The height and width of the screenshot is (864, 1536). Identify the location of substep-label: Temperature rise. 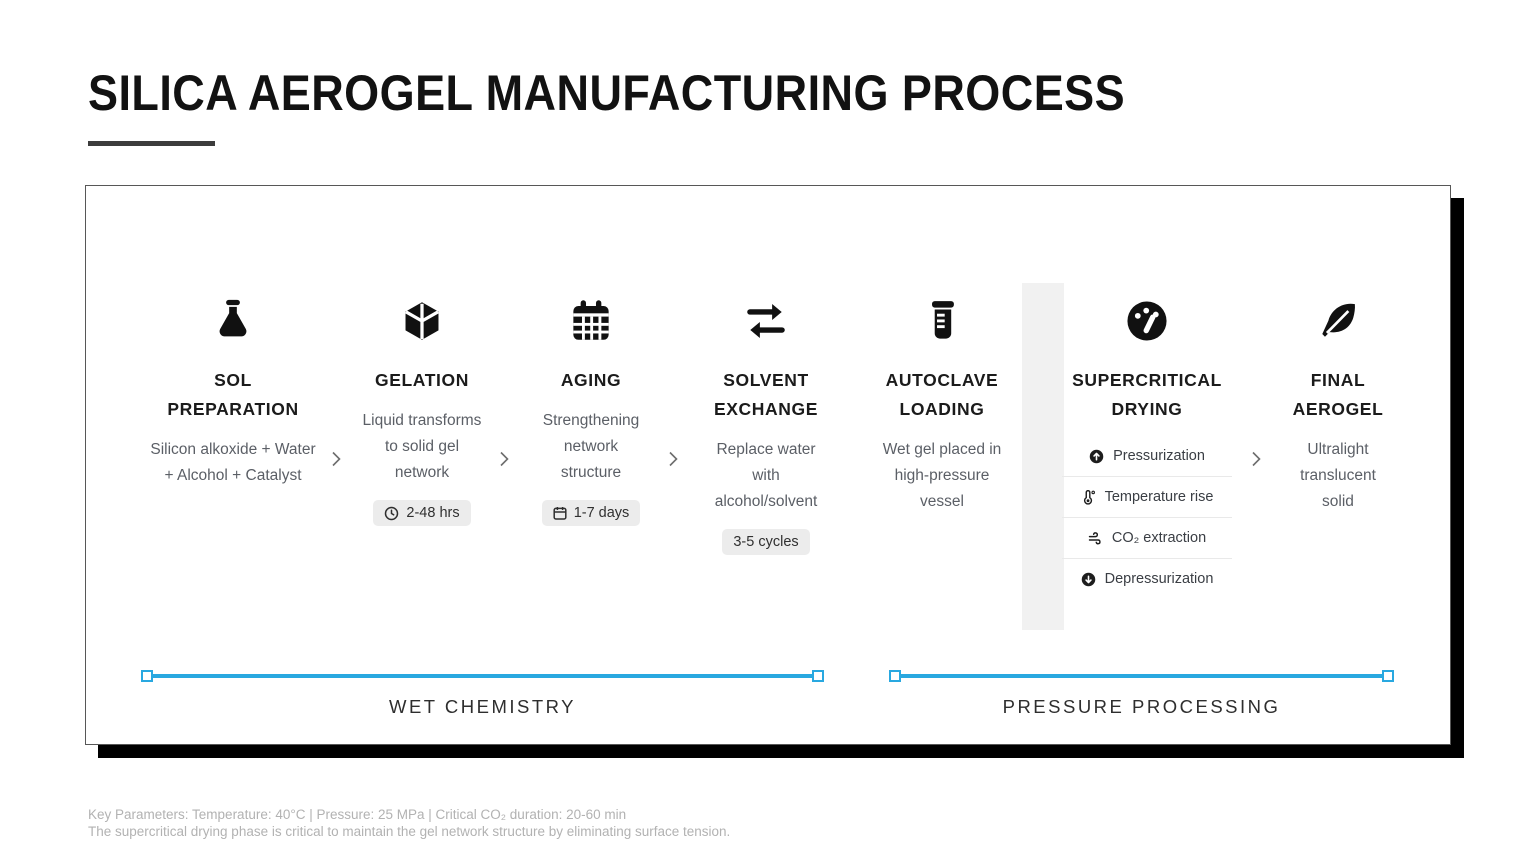
(1159, 497).